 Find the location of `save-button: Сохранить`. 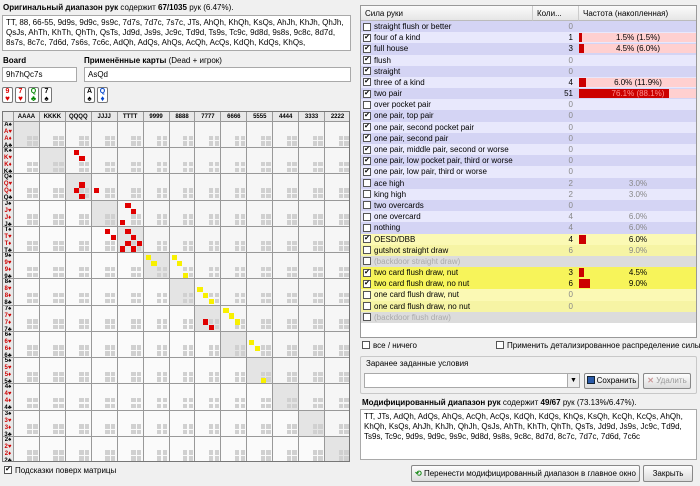

save-button: Сохранить is located at coordinates (611, 381).